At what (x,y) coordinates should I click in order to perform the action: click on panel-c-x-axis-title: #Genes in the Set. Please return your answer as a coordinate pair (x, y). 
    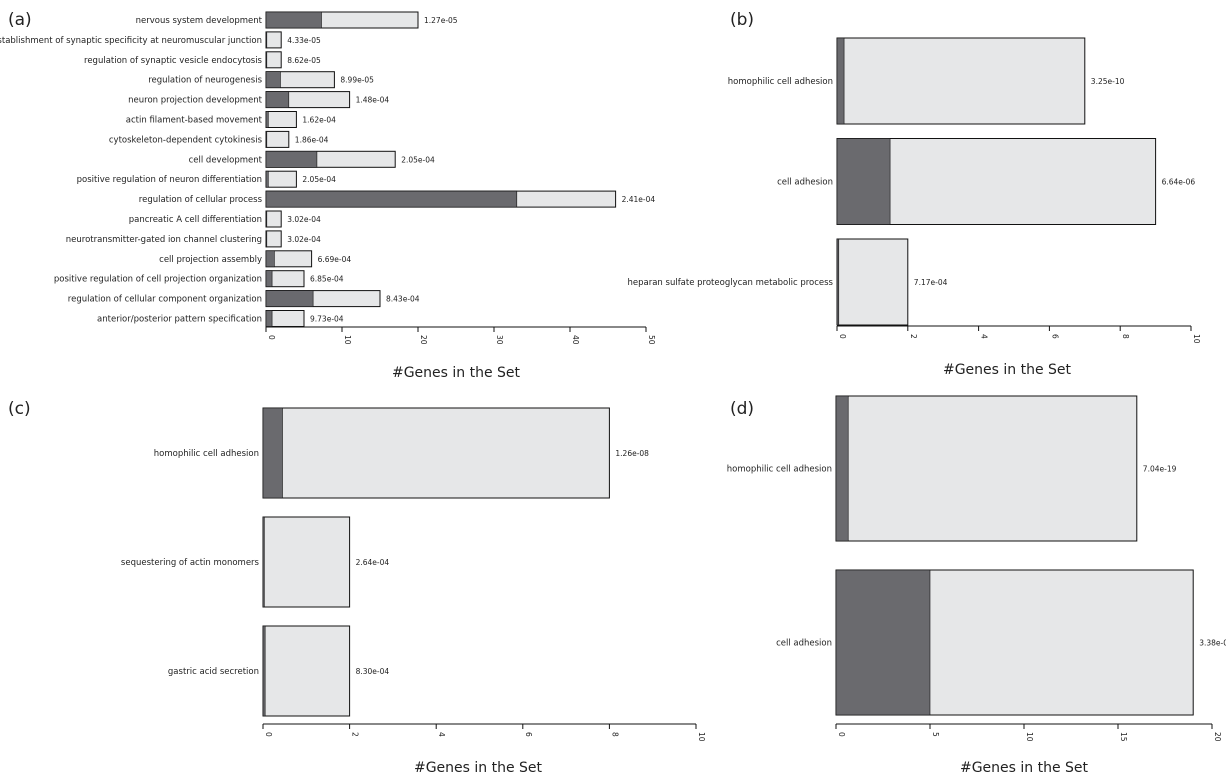
    Looking at the image, I should click on (478, 768).